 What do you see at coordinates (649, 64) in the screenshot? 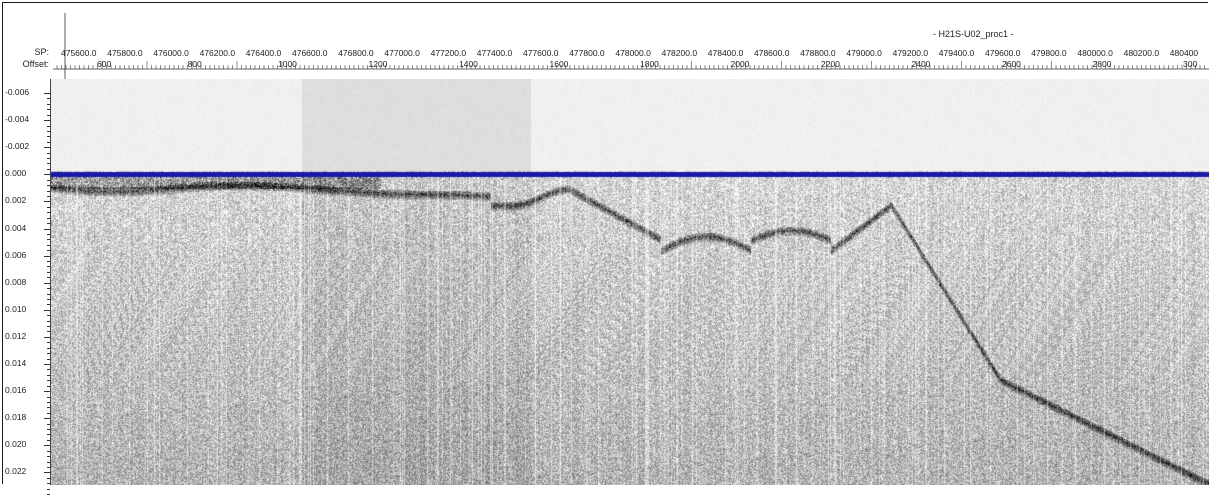
I see `offset-label: 1800` at bounding box center [649, 64].